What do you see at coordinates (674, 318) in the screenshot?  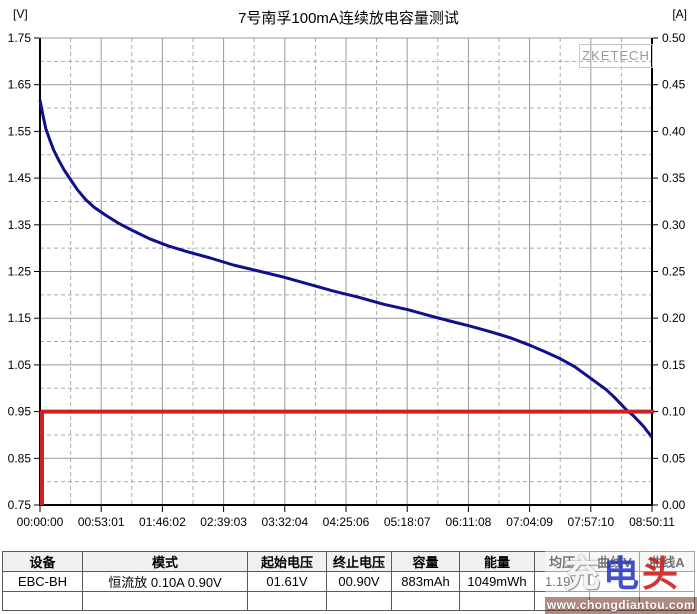 I see `y-right-tick-label: 0.20` at bounding box center [674, 318].